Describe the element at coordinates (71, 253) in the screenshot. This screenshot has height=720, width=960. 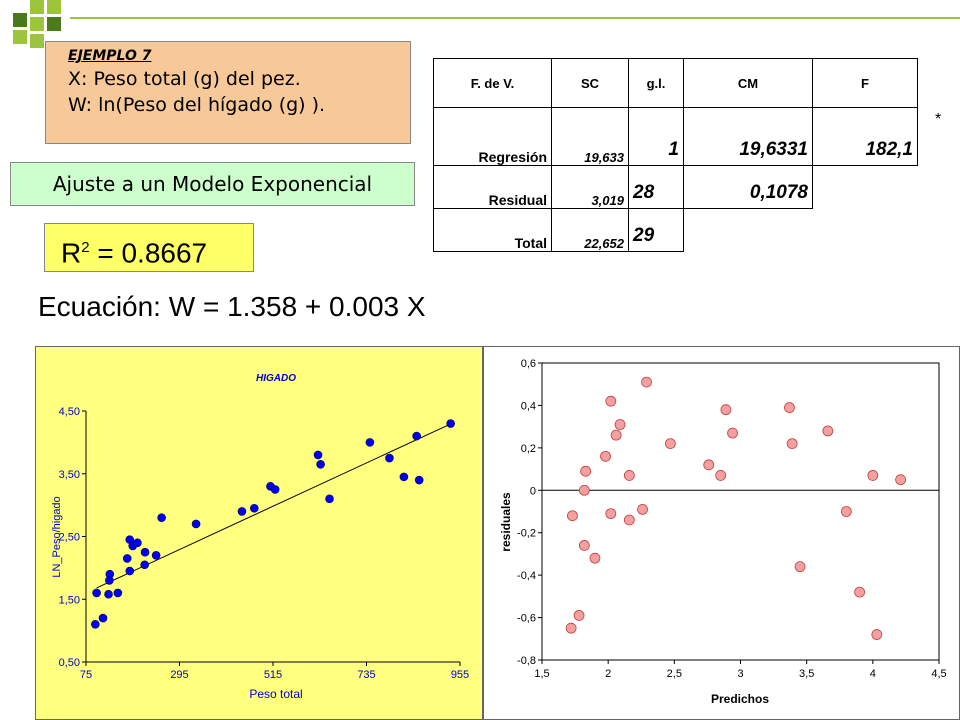
I see `r2-label: R` at that location.